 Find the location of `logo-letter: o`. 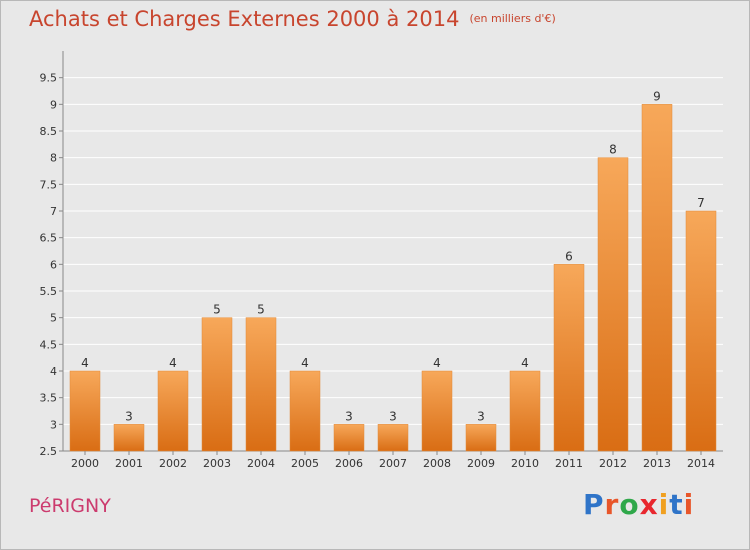

logo-letter: o is located at coordinates (629, 504).